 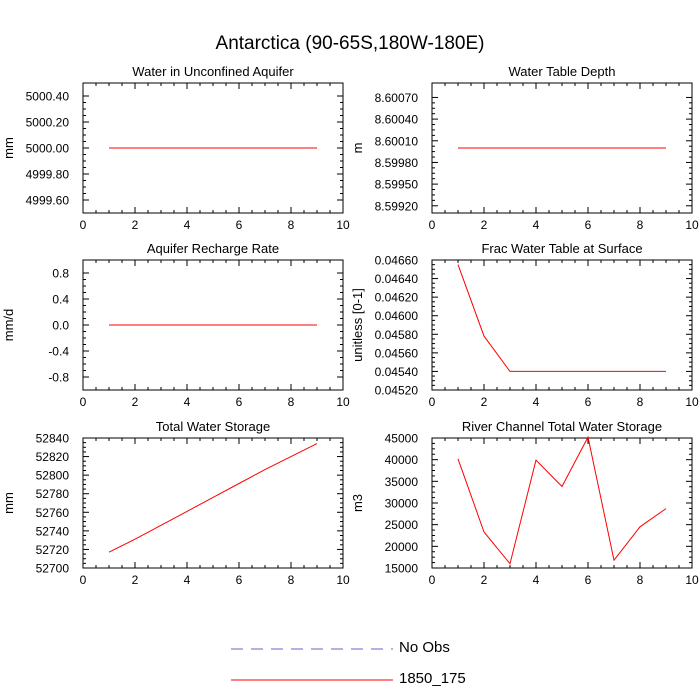 I want to click on y-tick-label: 0.04660, so click(x=397, y=261).